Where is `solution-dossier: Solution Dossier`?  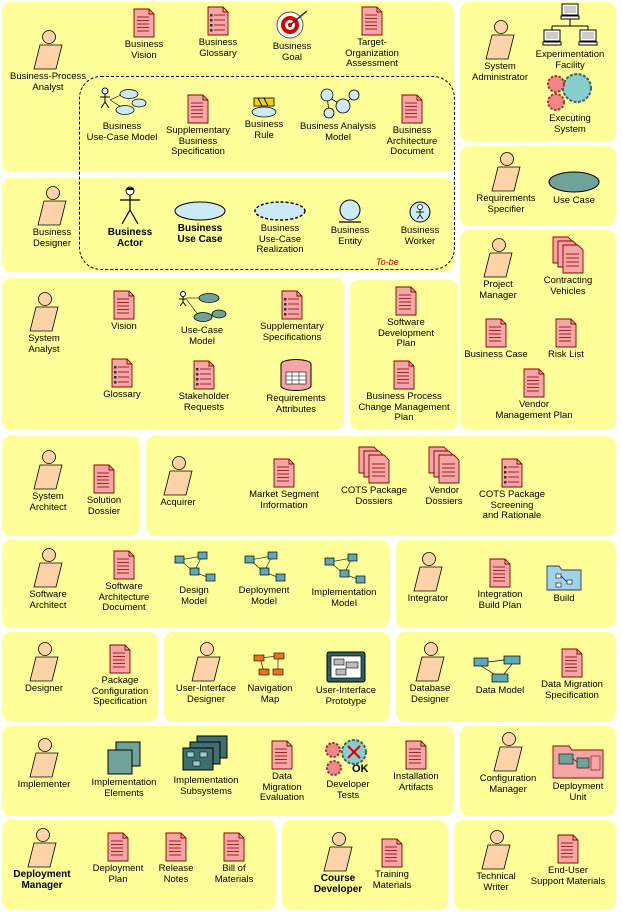 solution-dossier: Solution Dossier is located at coordinates (104, 490).